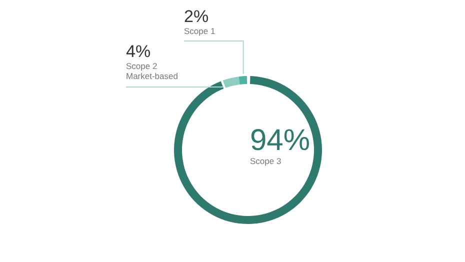 Image resolution: width=465 pixels, height=262 pixels. I want to click on slice-label: Scope 3, so click(266, 161).